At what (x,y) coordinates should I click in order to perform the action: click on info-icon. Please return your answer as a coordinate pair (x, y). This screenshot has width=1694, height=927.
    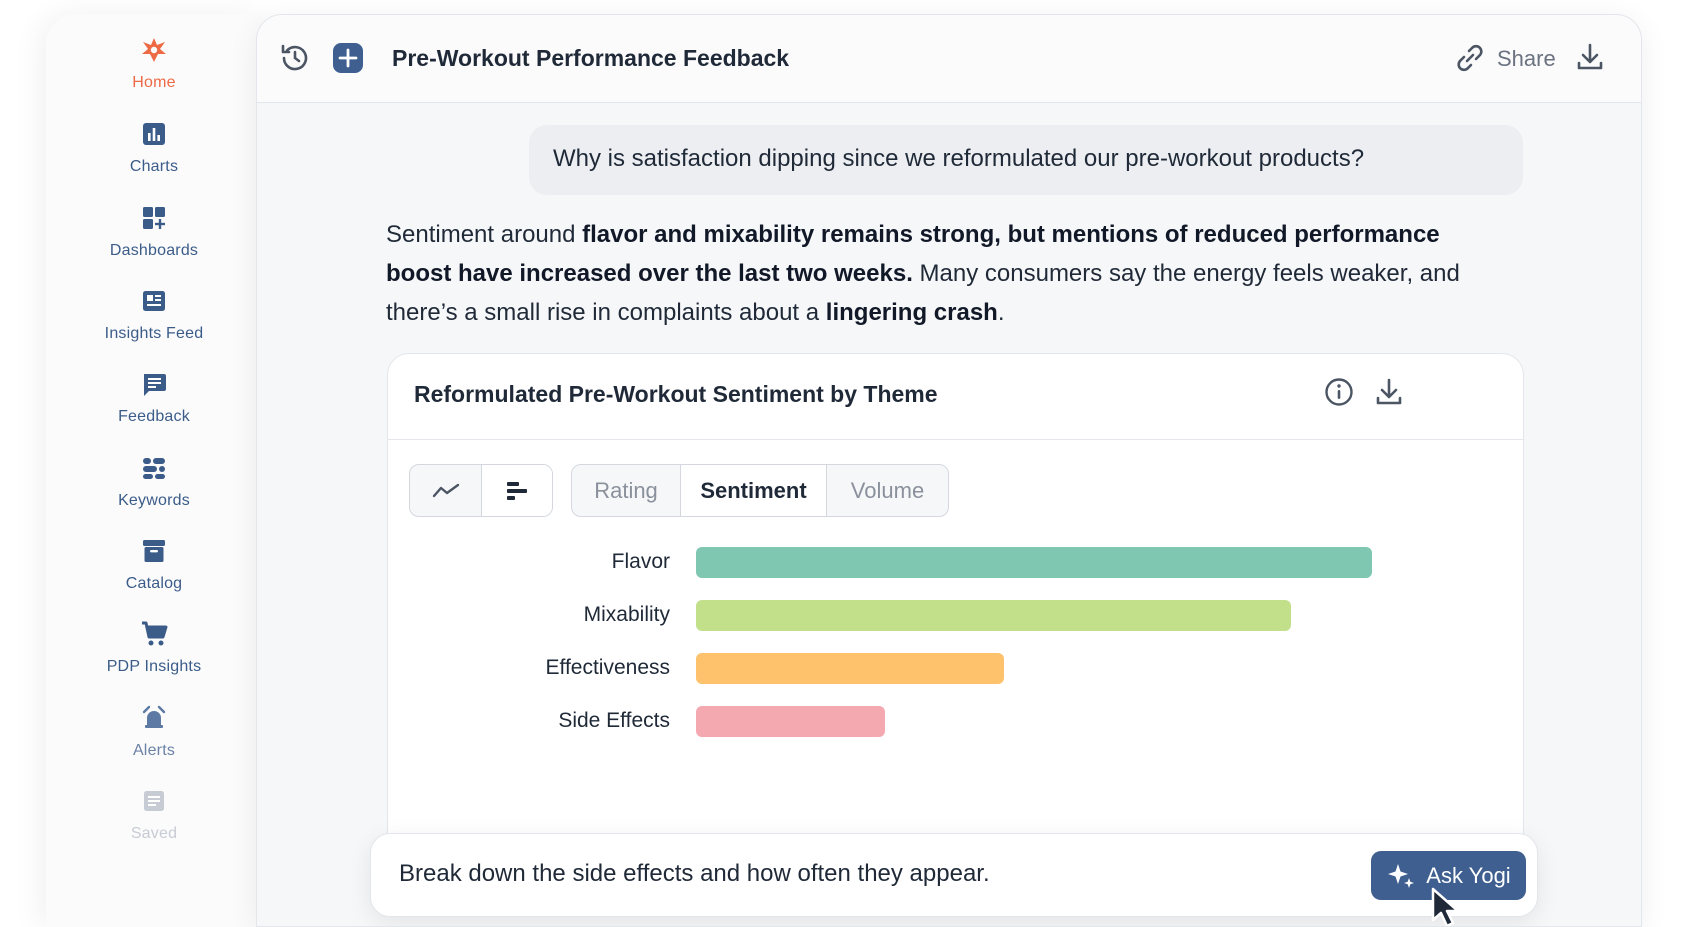
    Looking at the image, I should click on (1339, 392).